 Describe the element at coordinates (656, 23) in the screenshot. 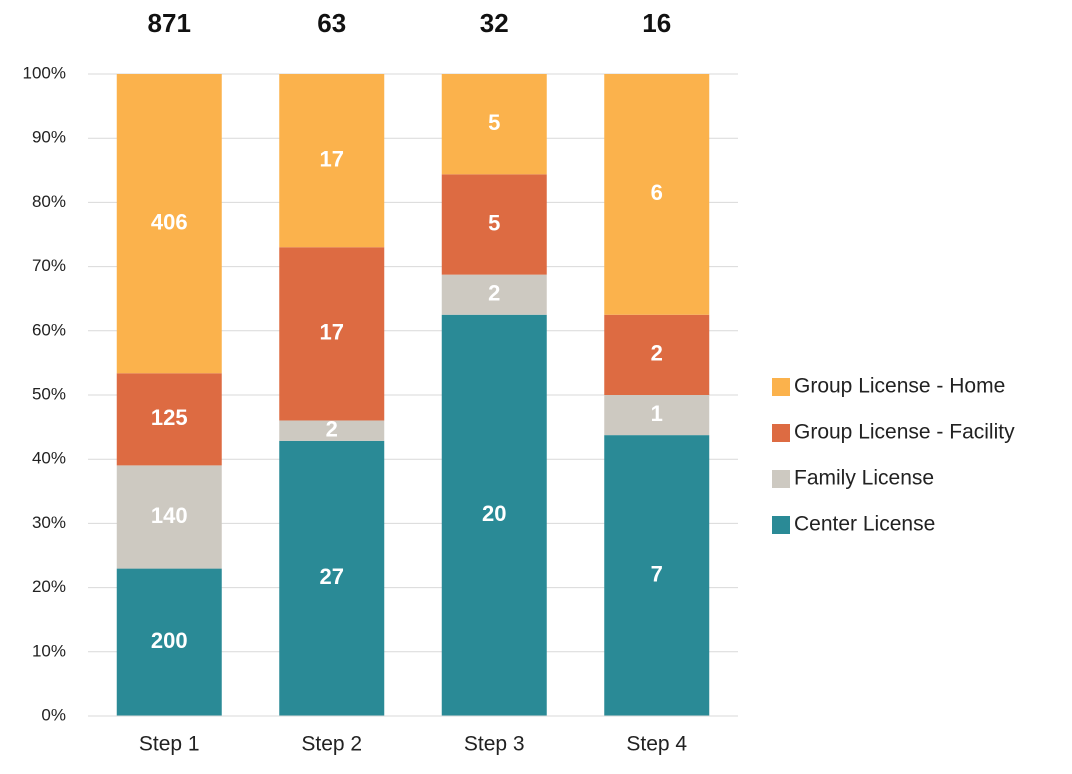

I see `total-label: 16` at that location.